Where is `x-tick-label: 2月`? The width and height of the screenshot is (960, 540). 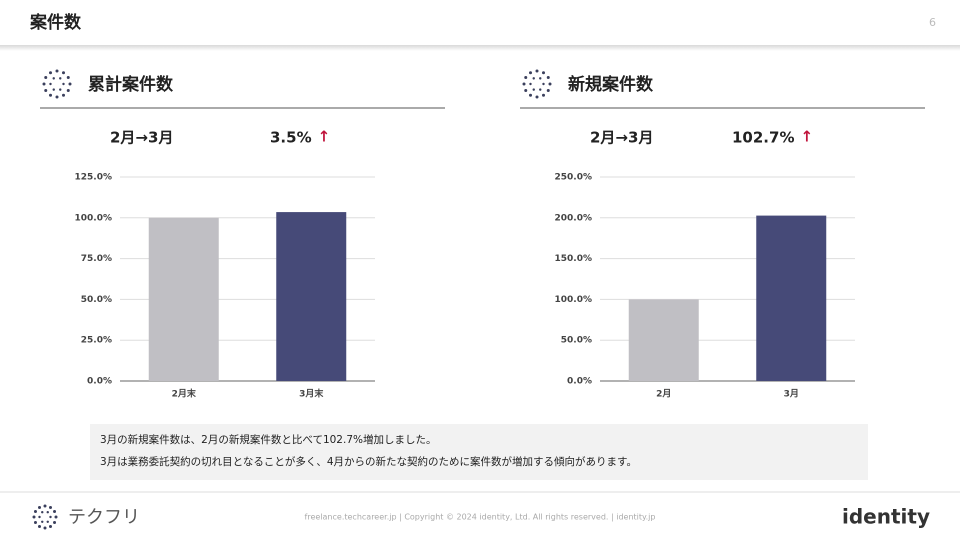 x-tick-label: 2月 is located at coordinates (663, 394).